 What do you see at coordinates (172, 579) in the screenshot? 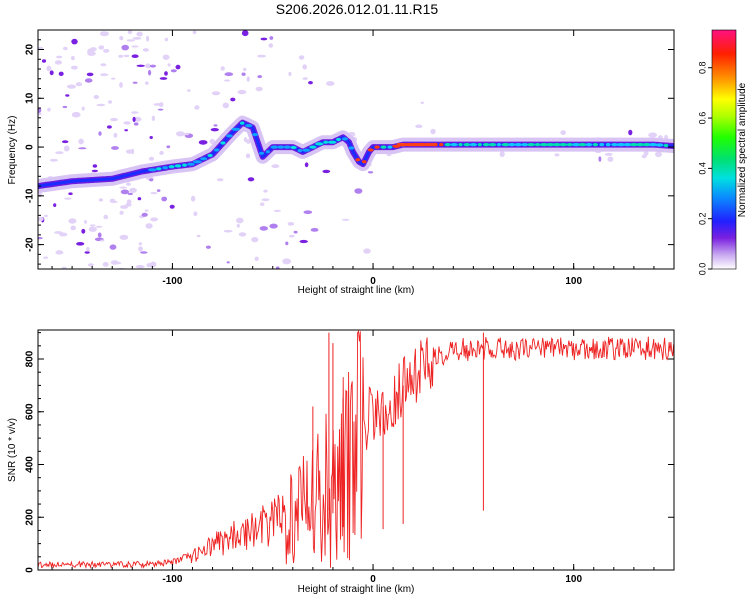
I see `snr-x-tick-label: -100` at bounding box center [172, 579].